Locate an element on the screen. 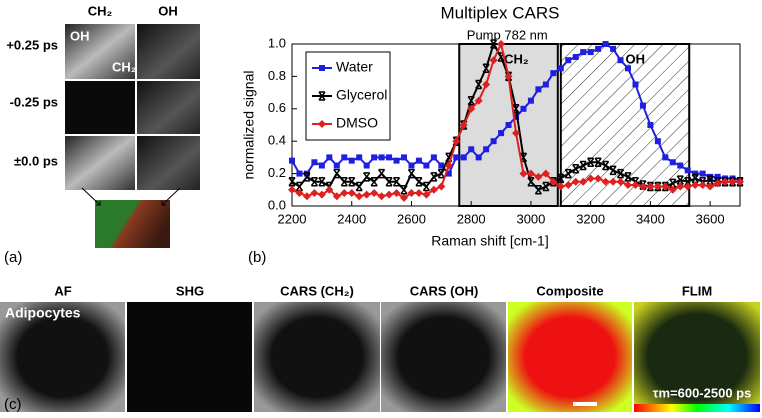  annotation: Pump 782 nm is located at coordinates (507, 34).